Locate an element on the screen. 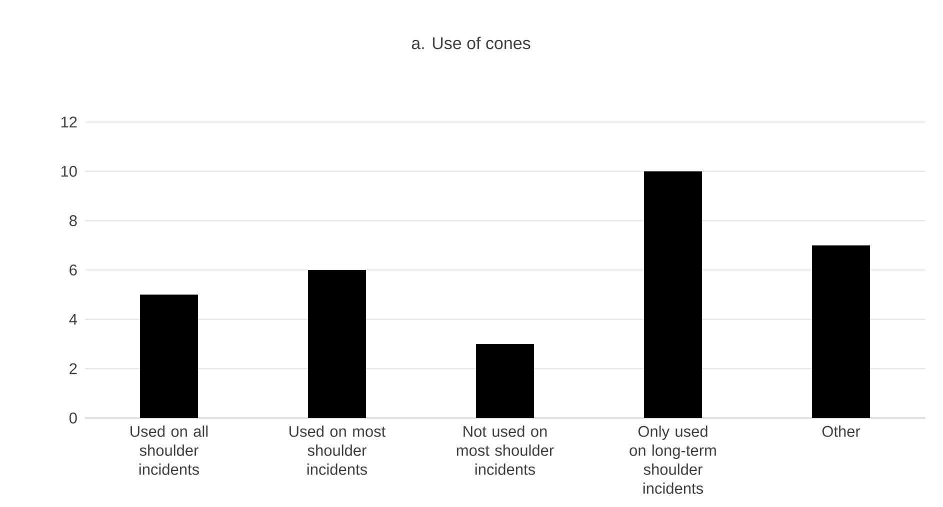  y-tick-label: 10 is located at coordinates (69, 171).